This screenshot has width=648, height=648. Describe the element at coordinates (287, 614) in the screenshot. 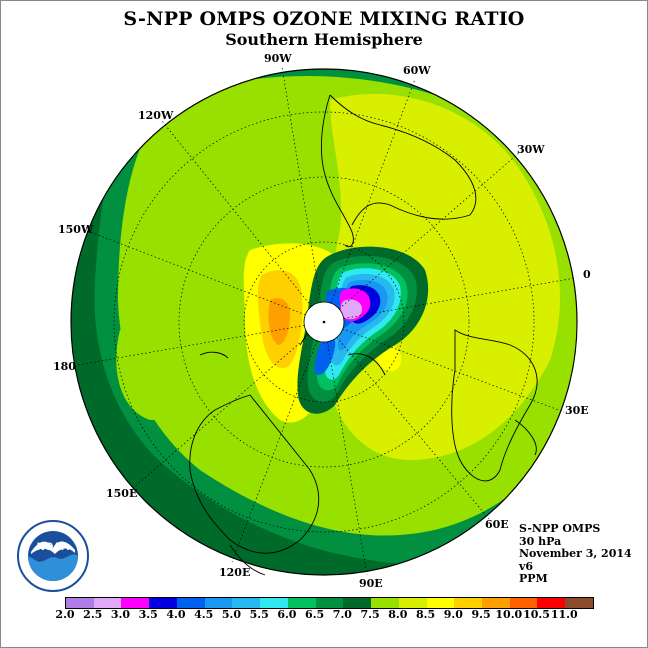

I see `colorbar-tick-label: 6.0` at that location.